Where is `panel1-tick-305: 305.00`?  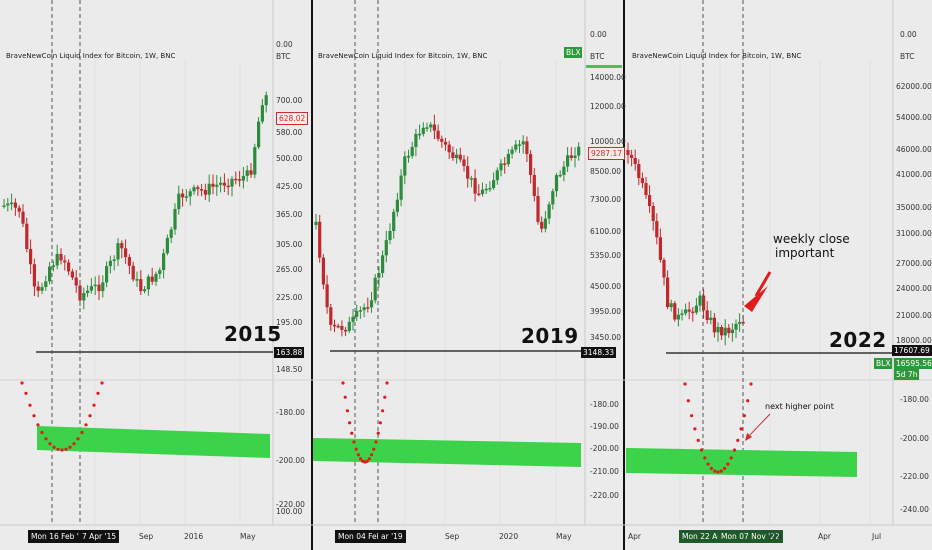
panel1-tick-305: 305.00 is located at coordinates (289, 244).